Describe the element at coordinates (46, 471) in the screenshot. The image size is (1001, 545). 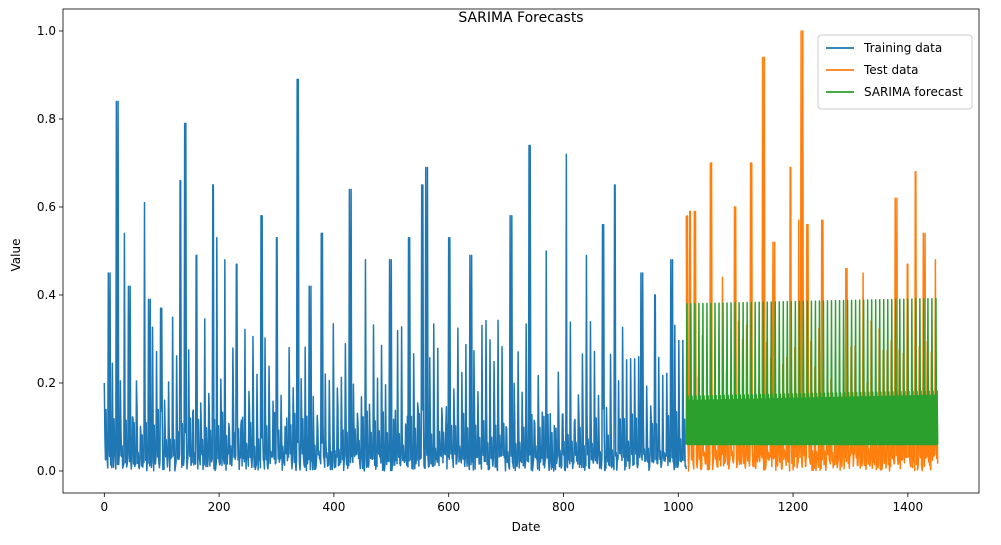
I see `y-tick-label: 0.0` at that location.